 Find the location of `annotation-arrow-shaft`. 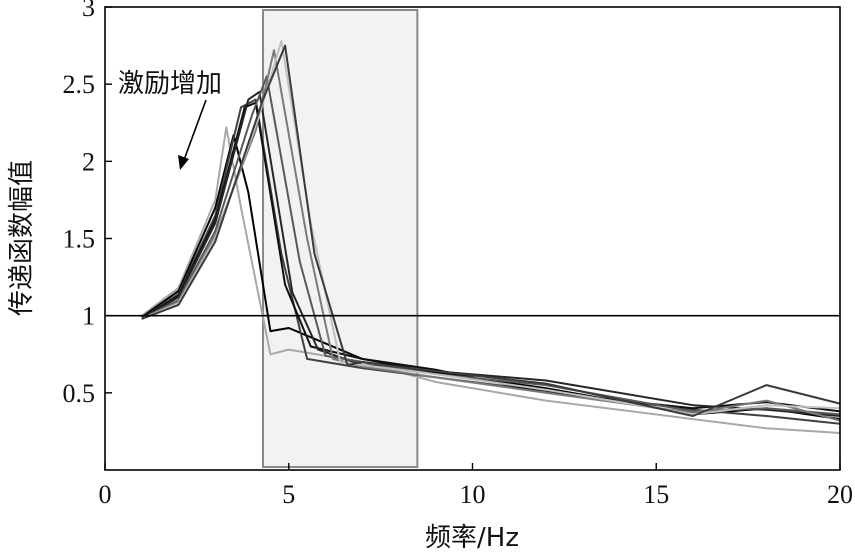

annotation-arrow-shaft is located at coordinates (195, 130).